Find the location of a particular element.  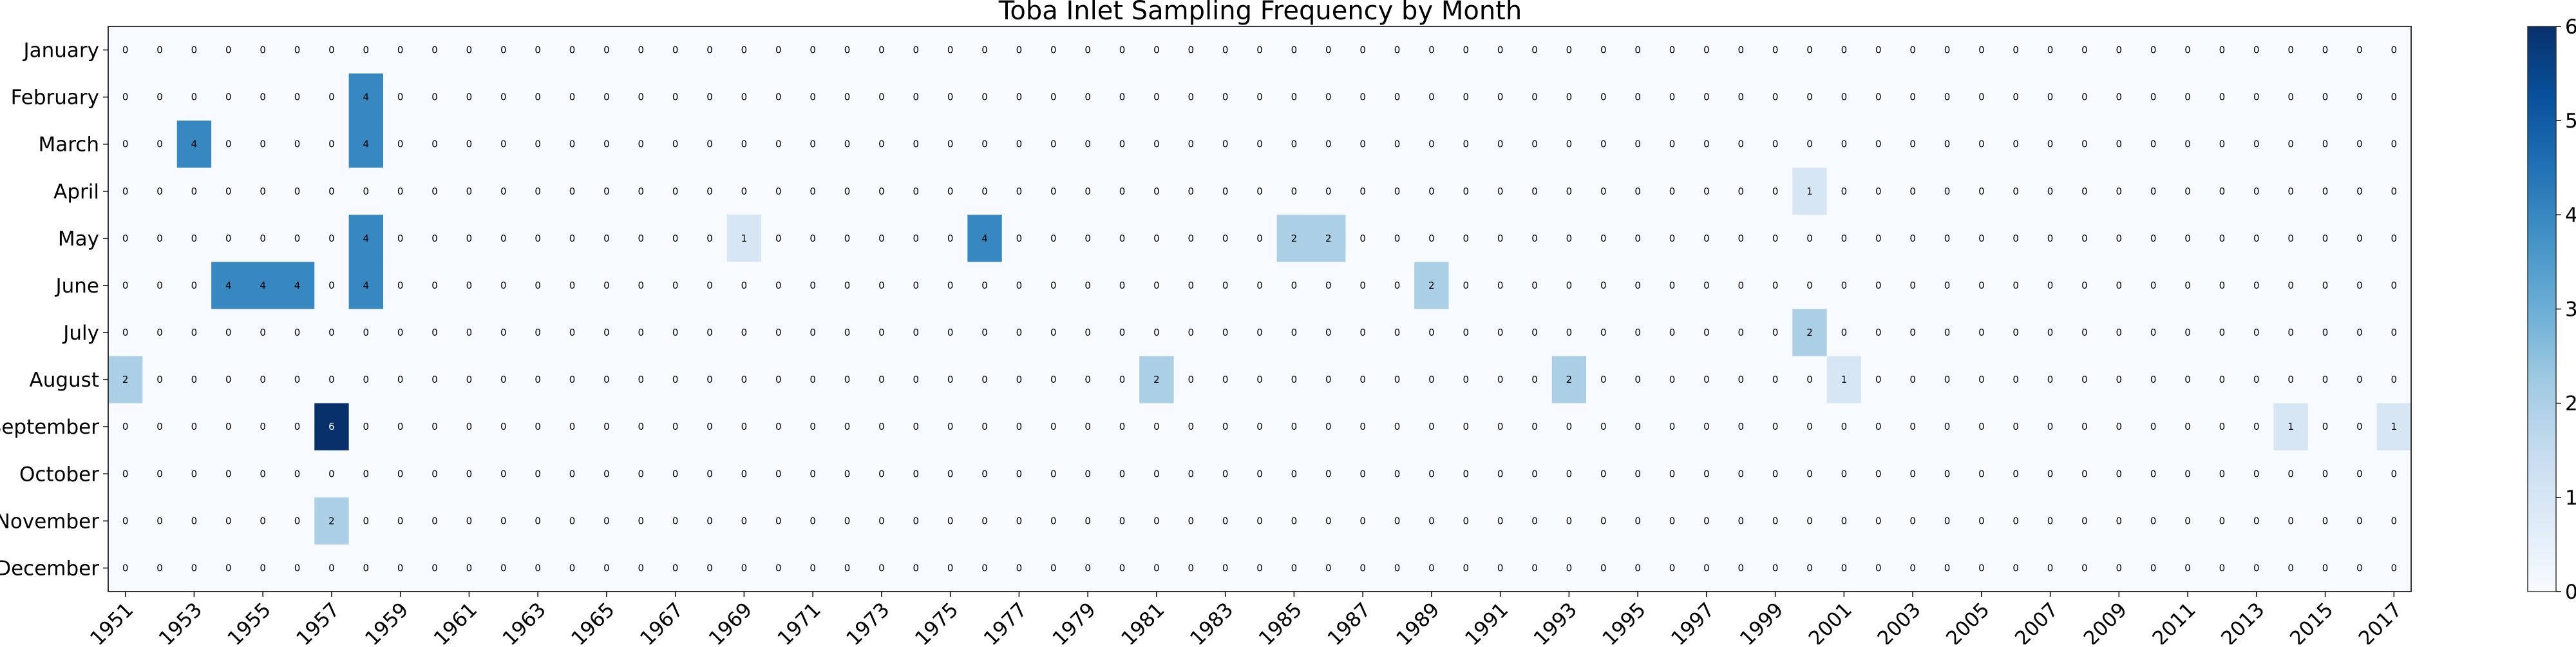

colorbar-tick-label: 1 is located at coordinates (2570, 498).